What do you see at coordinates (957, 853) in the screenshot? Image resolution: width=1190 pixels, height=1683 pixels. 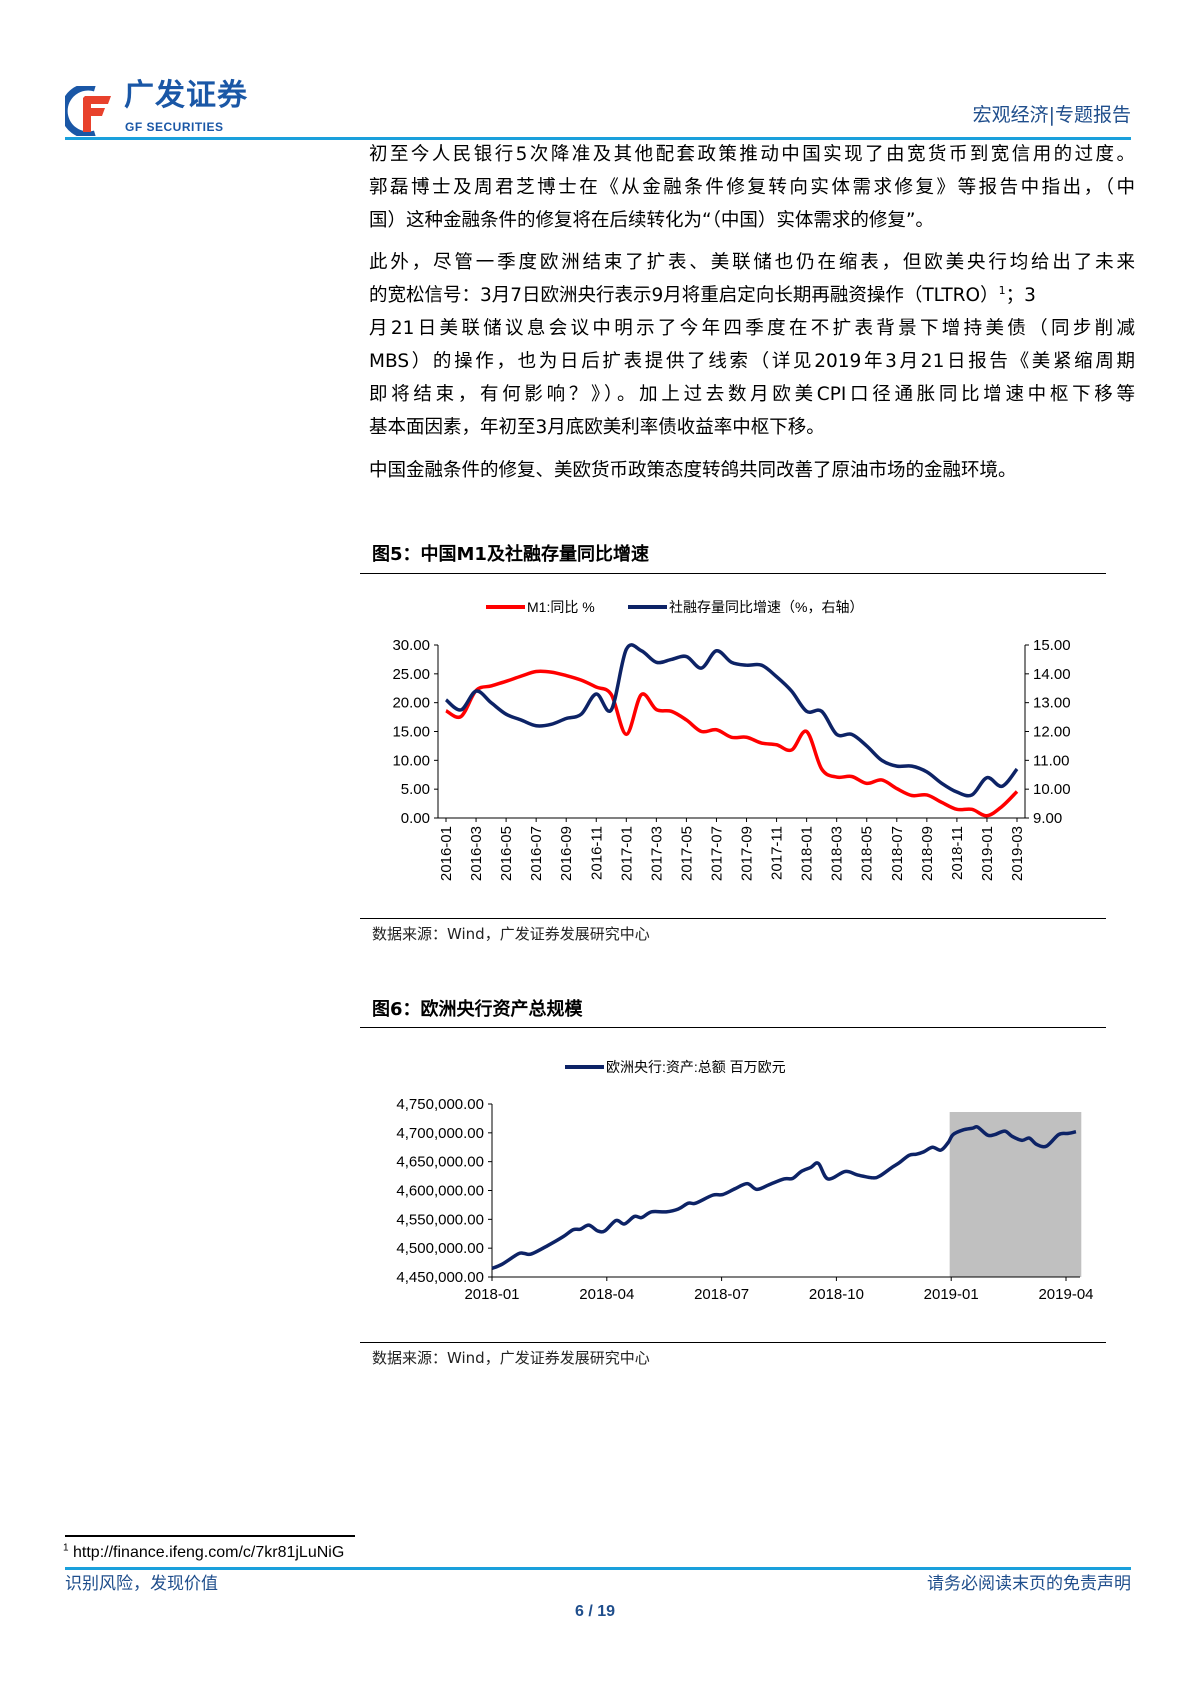 I see `x-tick-label: 2018-11` at bounding box center [957, 853].